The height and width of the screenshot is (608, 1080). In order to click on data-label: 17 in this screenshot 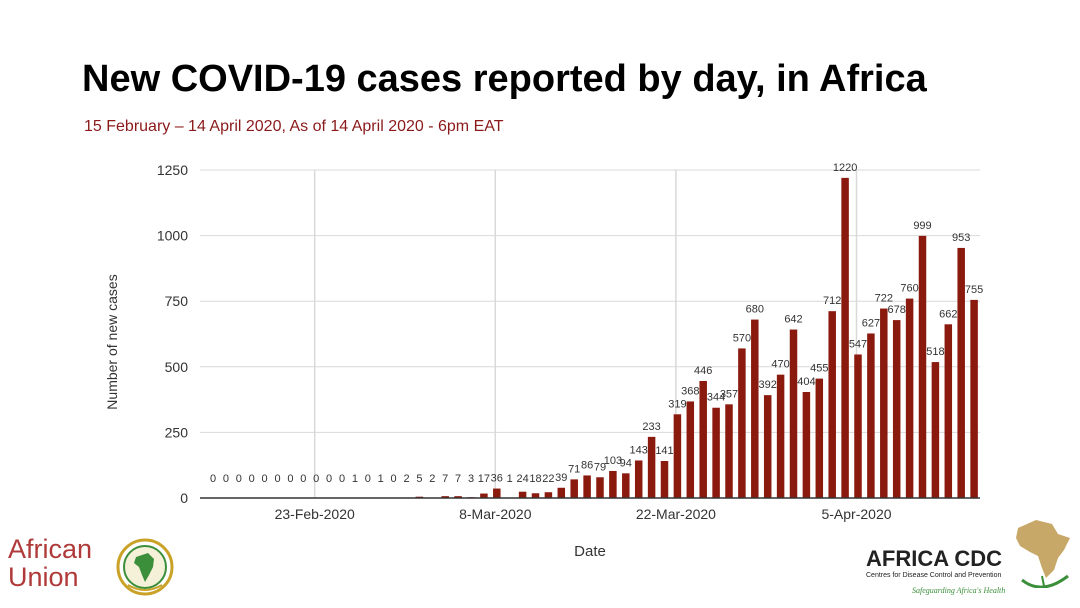, I will do `click(484, 479)`.